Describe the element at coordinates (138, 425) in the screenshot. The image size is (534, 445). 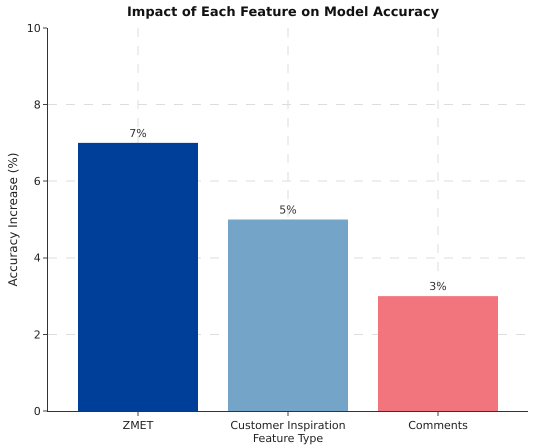
I see `x-tick-label: ZMET` at that location.